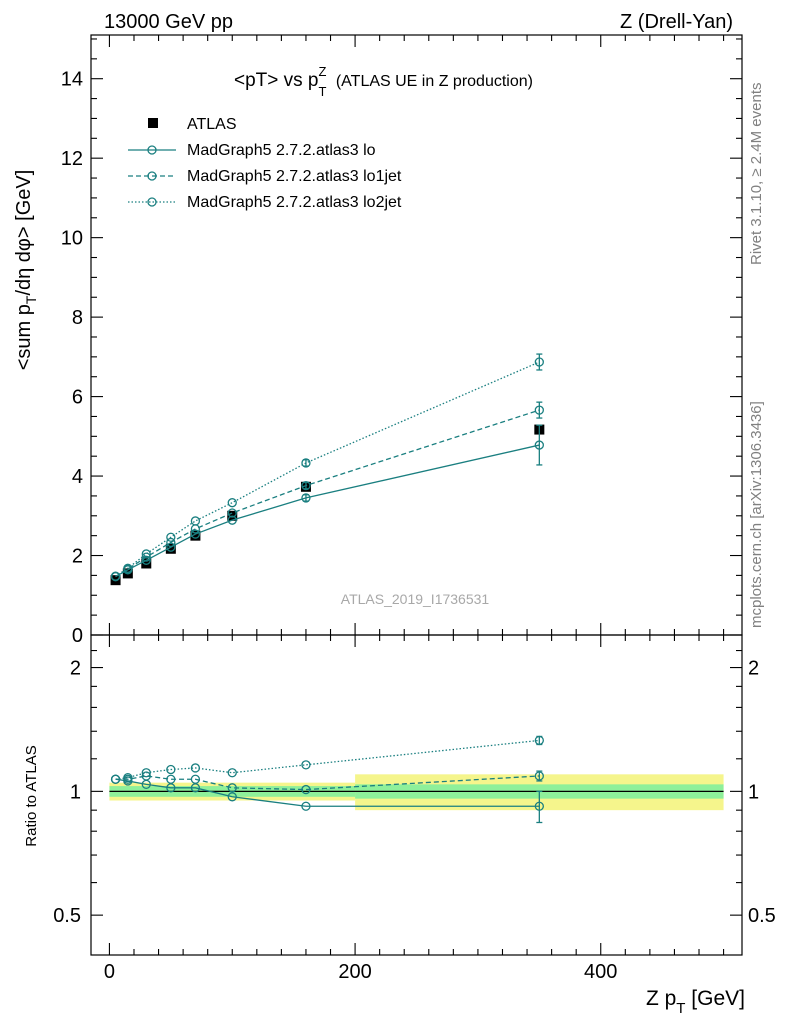  Describe the element at coordinates (152, 176) in the screenshot. I see `legend-marker-lo1jet` at that location.